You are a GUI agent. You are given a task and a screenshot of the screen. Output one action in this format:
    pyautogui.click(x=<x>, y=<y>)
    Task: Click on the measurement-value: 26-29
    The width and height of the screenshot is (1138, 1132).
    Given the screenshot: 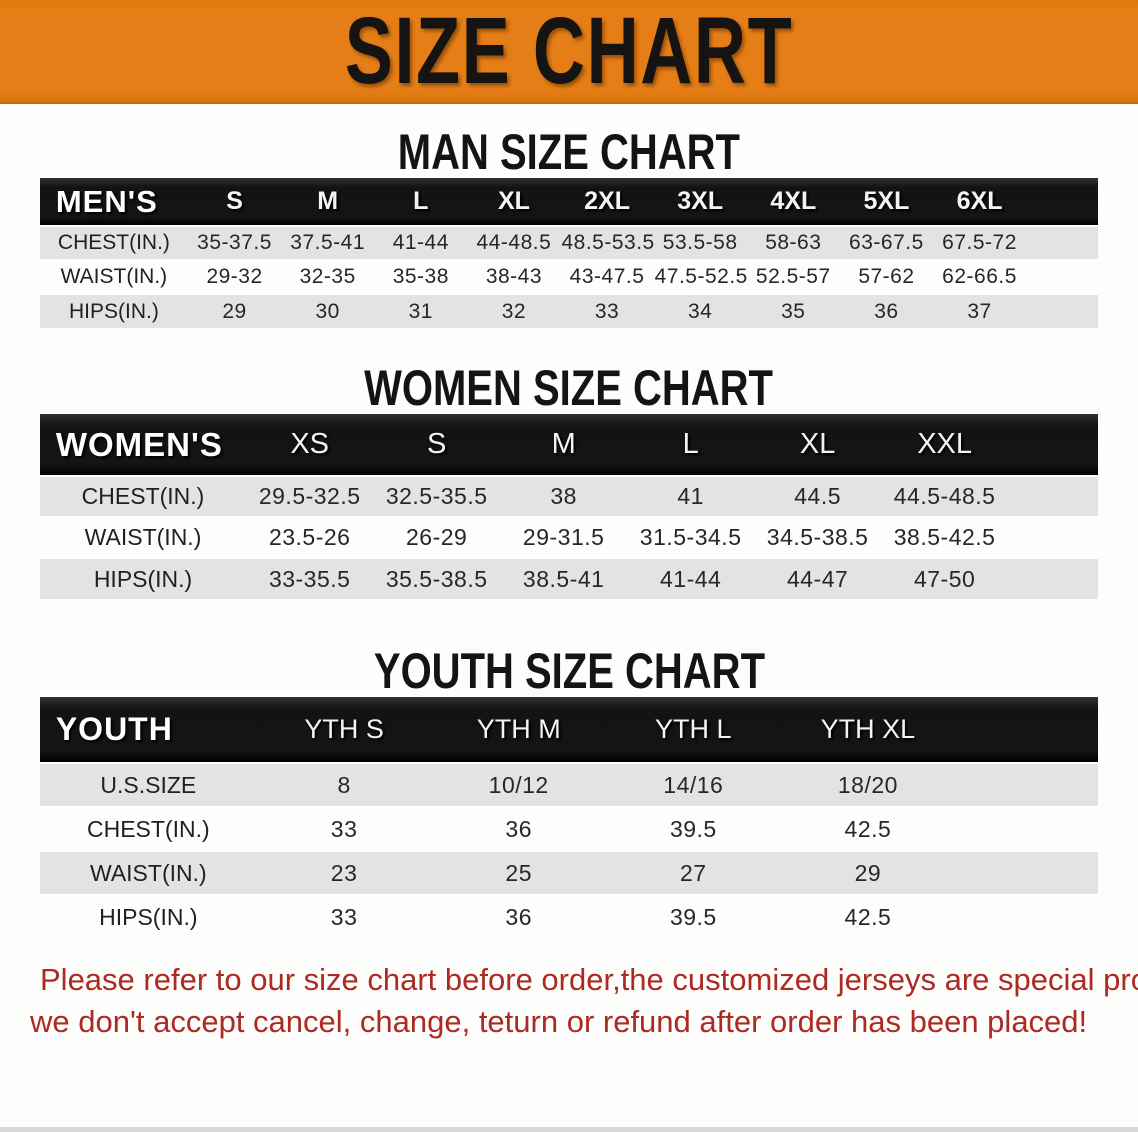 What is the action you would take?
    pyautogui.click(x=437, y=537)
    